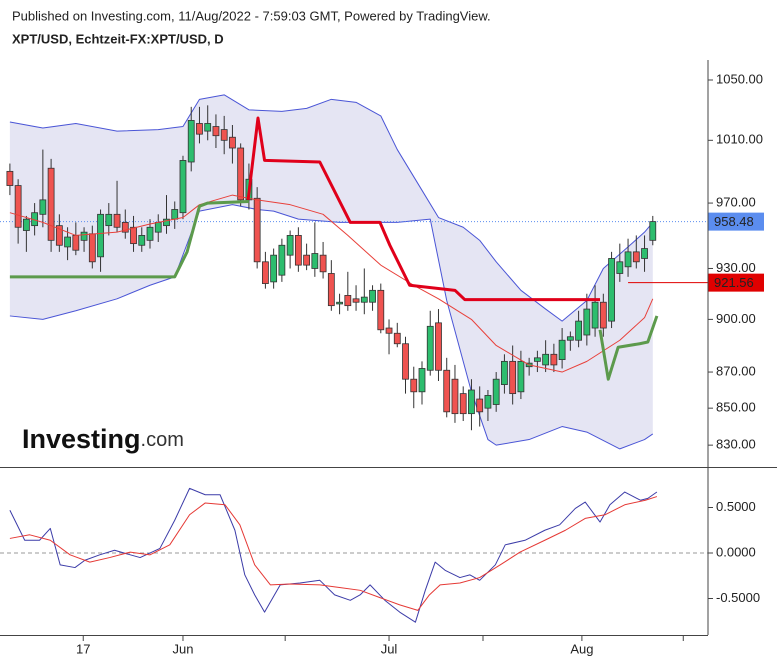 The height and width of the screenshot is (663, 777). Describe the element at coordinates (739, 78) in the screenshot. I see `y-tick-label: 1050.00` at that location.